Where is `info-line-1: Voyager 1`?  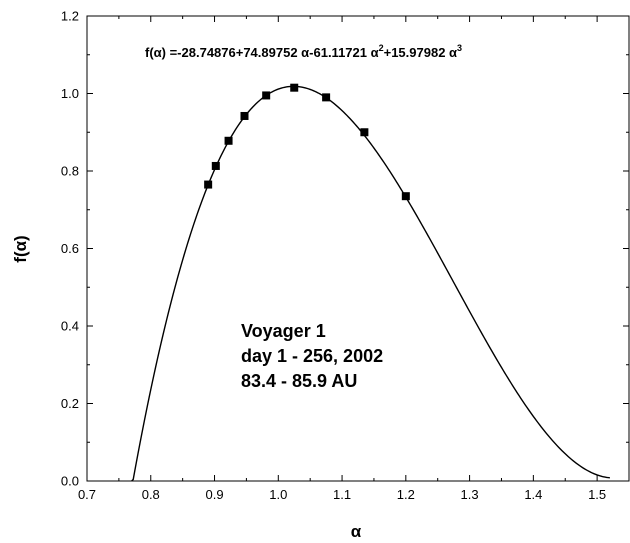
info-line-1: Voyager 1 is located at coordinates (283, 331).